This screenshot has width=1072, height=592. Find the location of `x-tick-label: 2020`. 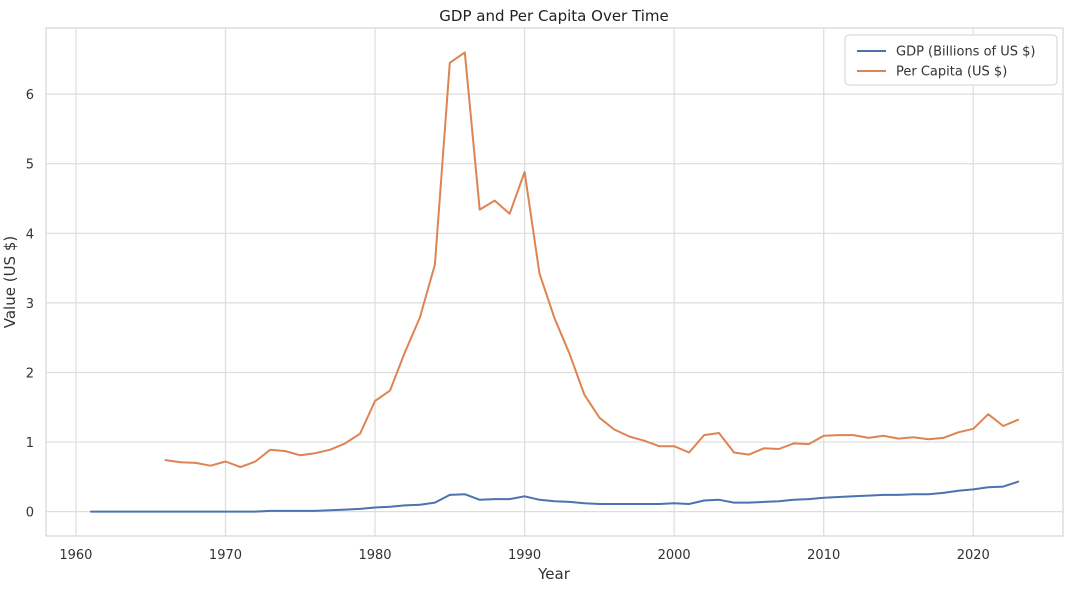

x-tick-label: 2020 is located at coordinates (973, 555).